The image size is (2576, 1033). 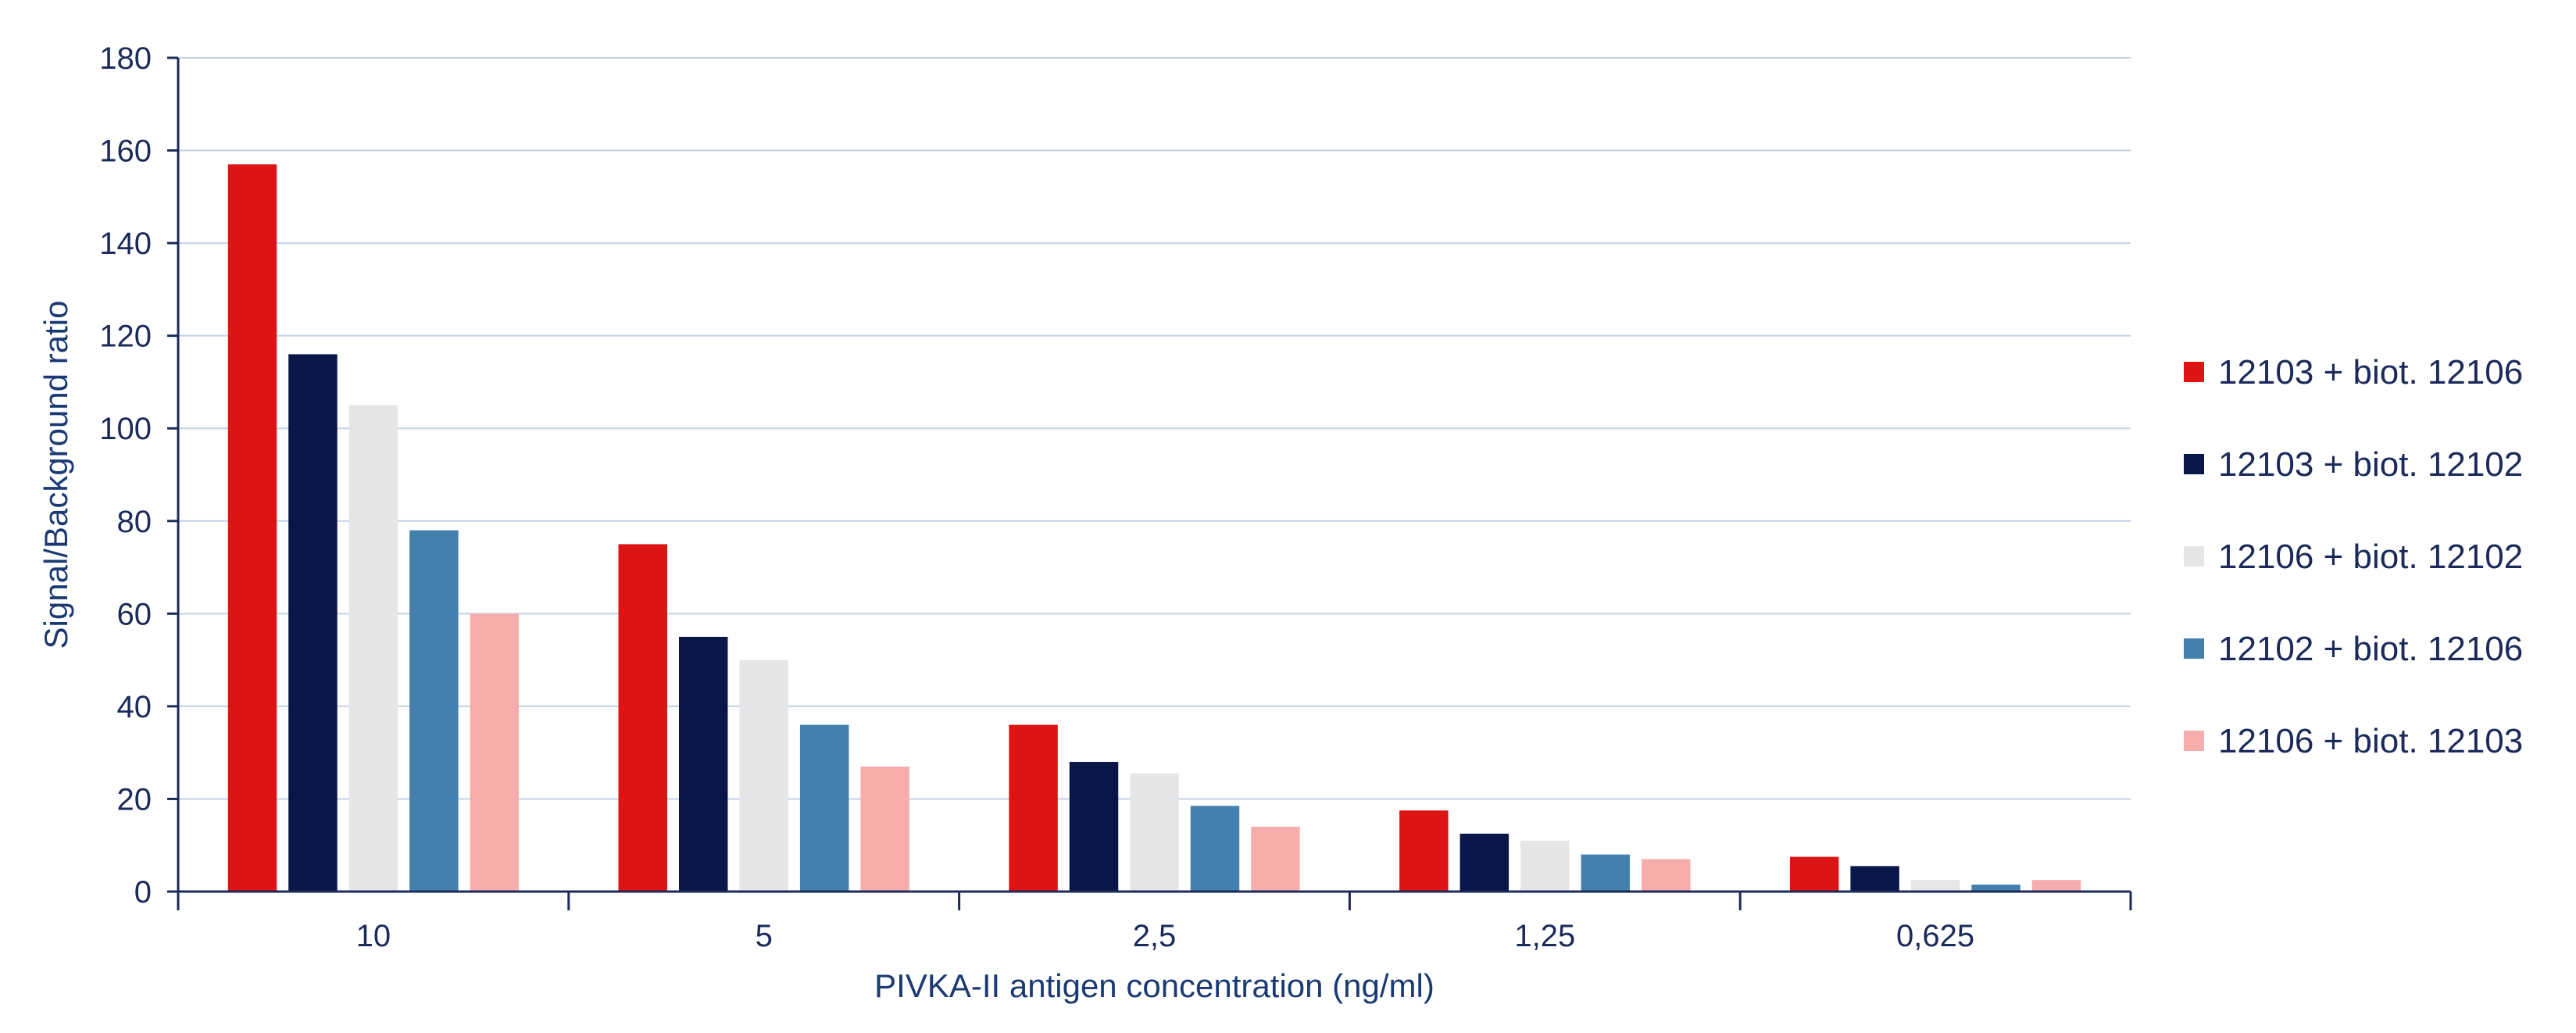 What do you see at coordinates (126, 244) in the screenshot?
I see `y-tick-label: 140` at bounding box center [126, 244].